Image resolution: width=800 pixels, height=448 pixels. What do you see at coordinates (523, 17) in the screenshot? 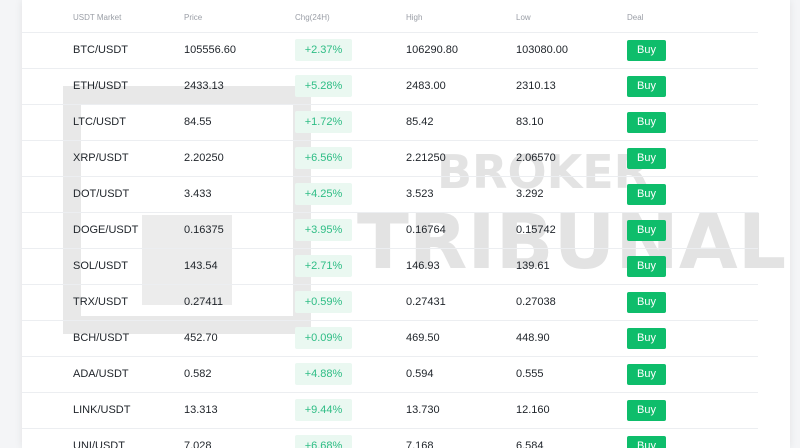
I see `column-header: Low` at bounding box center [523, 17].